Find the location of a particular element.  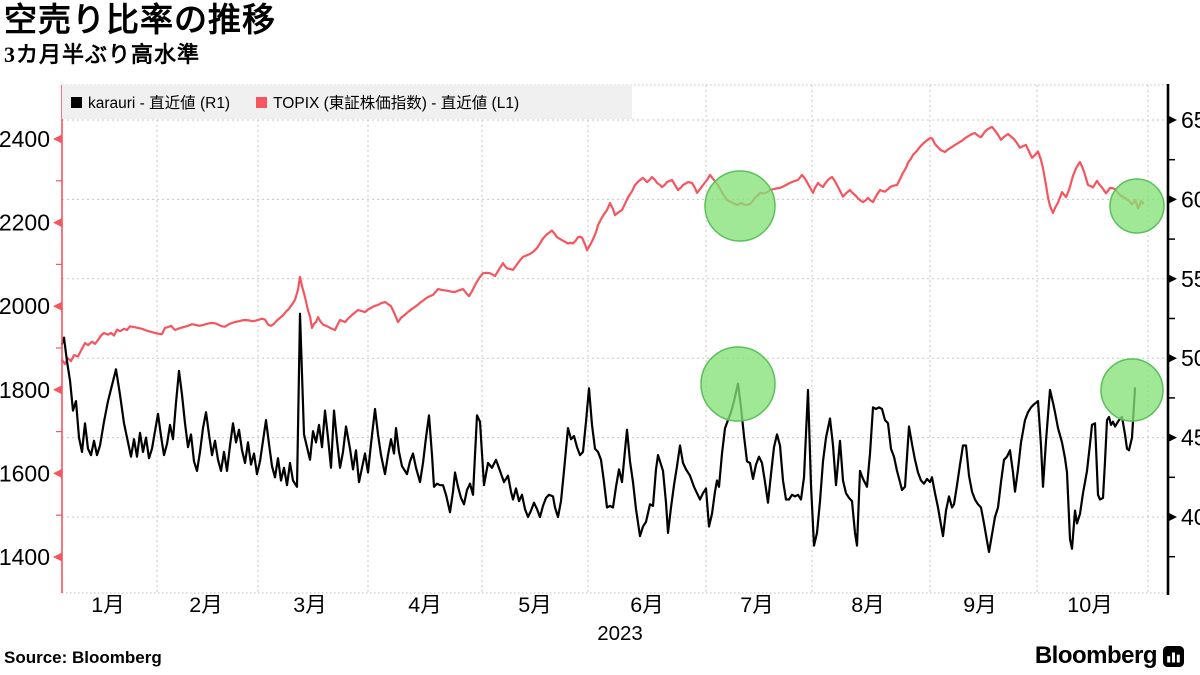

x-axis-month-label: 6月 is located at coordinates (646, 605).